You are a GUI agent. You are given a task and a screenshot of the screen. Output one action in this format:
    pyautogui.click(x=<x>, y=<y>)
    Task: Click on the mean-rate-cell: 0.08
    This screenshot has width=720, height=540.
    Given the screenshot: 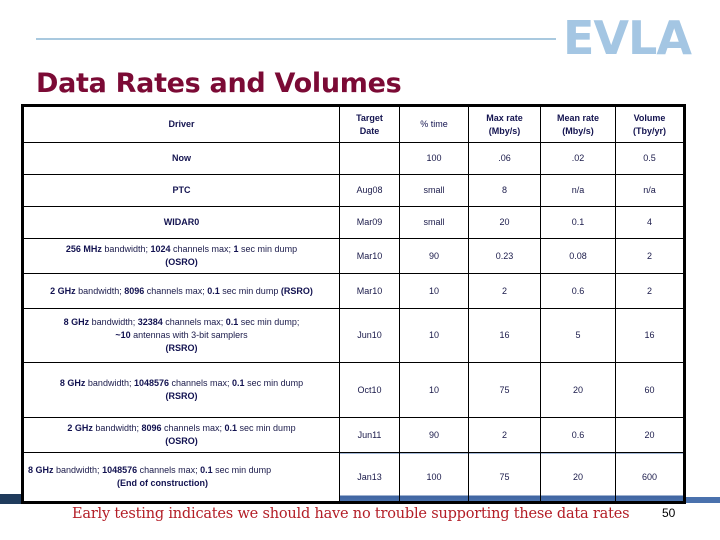 What is the action you would take?
    pyautogui.click(x=578, y=256)
    